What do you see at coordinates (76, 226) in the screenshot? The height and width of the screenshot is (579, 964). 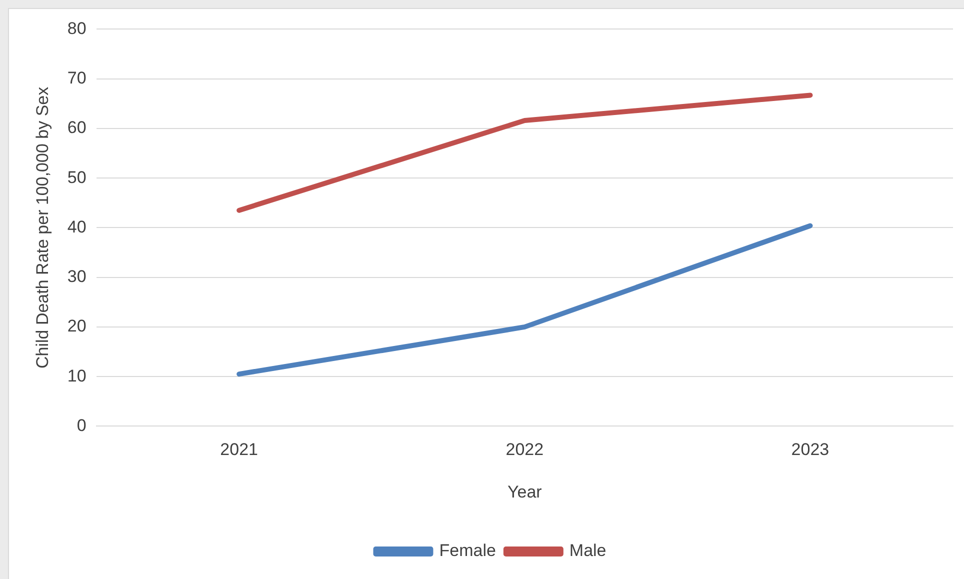 I see `y-tick-label: 40` at bounding box center [76, 226].